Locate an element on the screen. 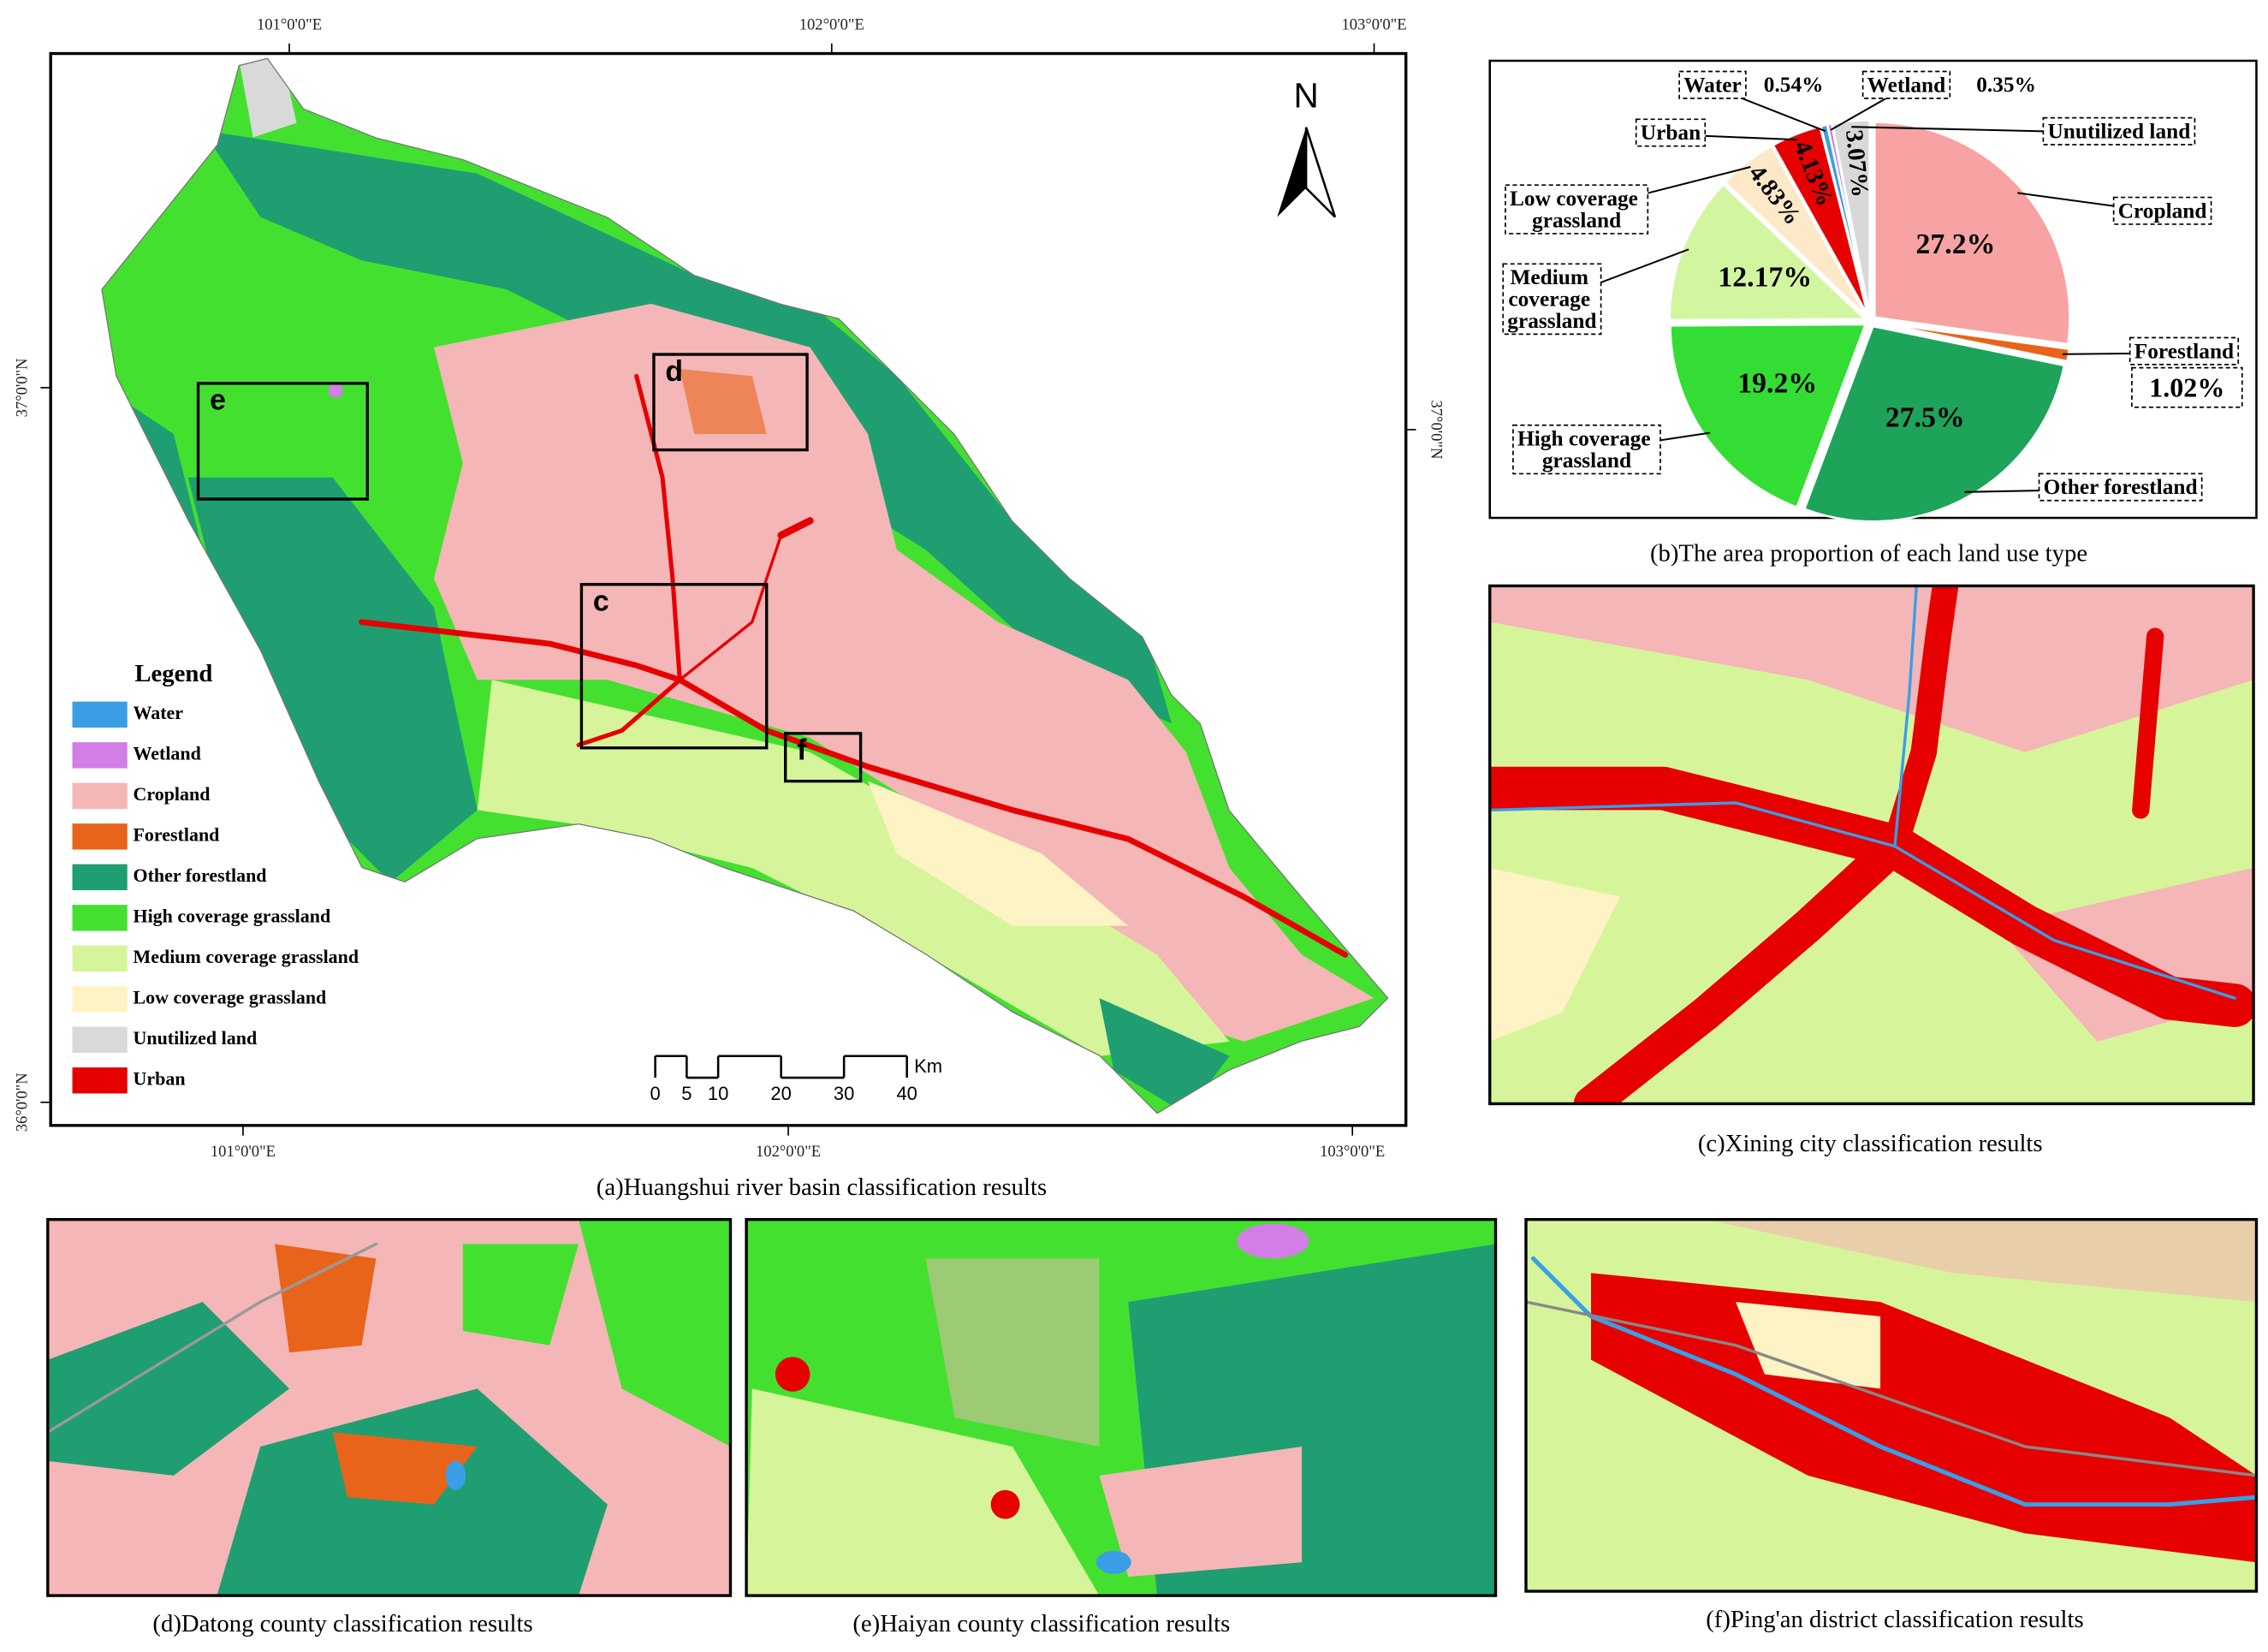 The image size is (2268, 1652). legend-label: Forestland is located at coordinates (177, 834).